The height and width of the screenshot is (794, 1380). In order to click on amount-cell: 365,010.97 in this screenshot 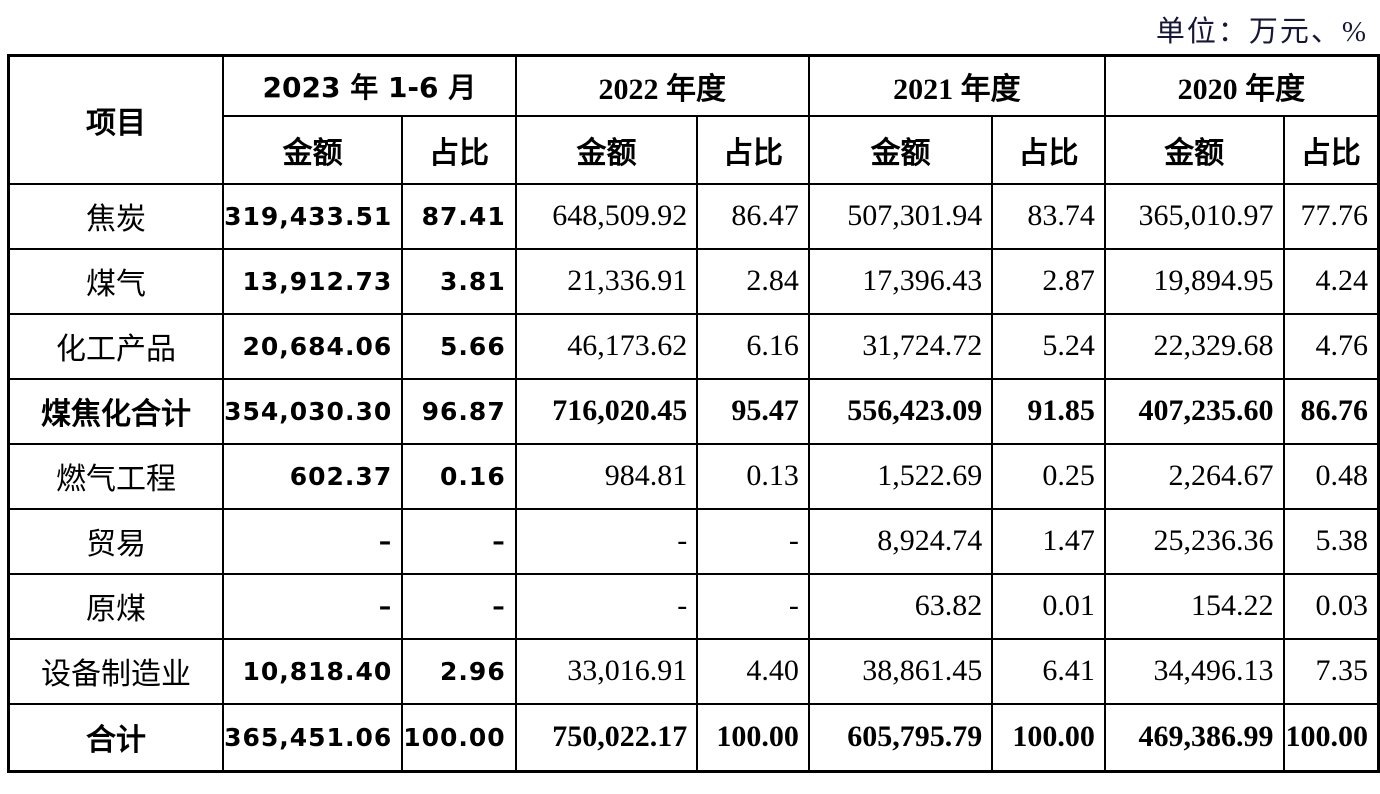, I will do `click(1194, 216)`.